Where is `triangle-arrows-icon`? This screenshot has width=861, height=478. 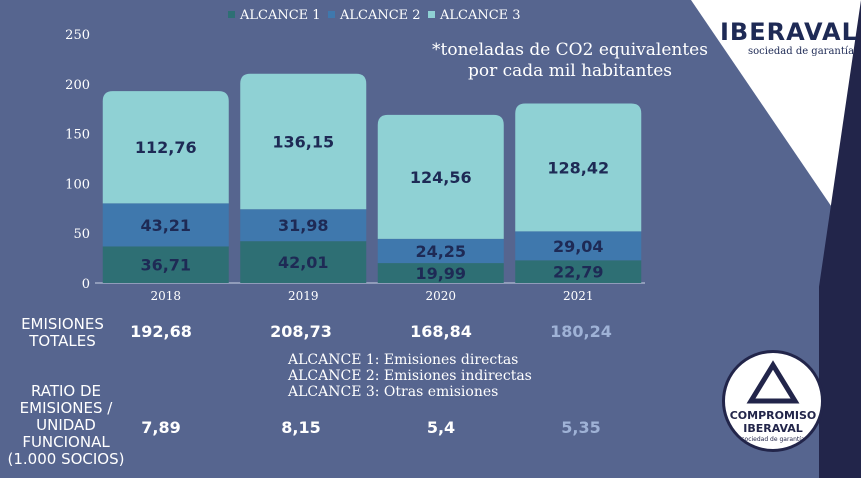 triangle-arrows-icon is located at coordinates (773, 382).